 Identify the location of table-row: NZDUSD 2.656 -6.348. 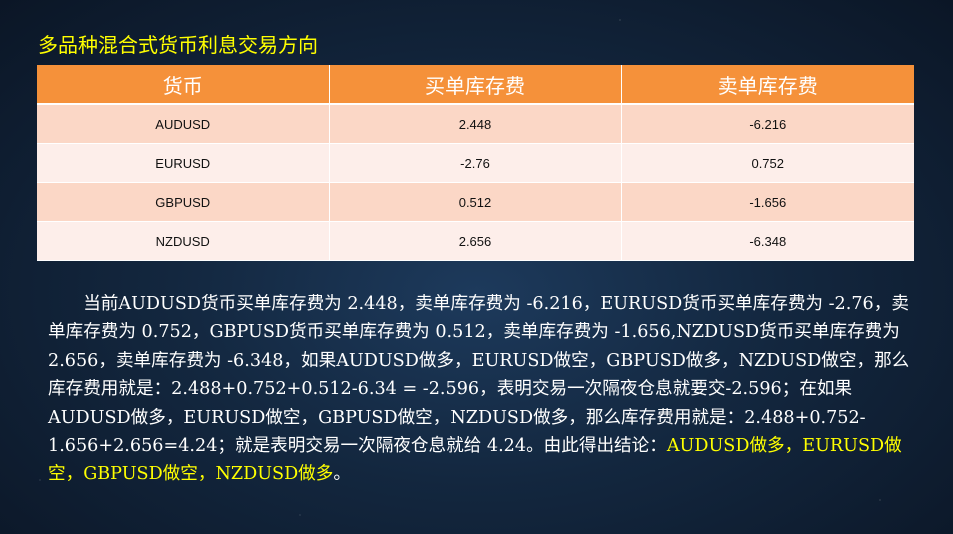
(475, 241).